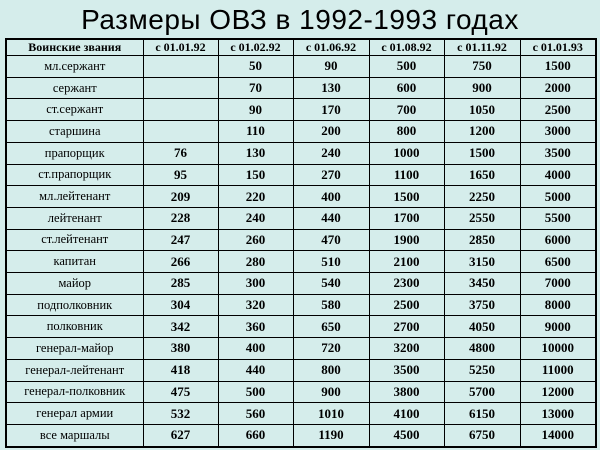 The width and height of the screenshot is (600, 450). What do you see at coordinates (482, 262) in the screenshot?
I see `value-cell: 3150` at bounding box center [482, 262].